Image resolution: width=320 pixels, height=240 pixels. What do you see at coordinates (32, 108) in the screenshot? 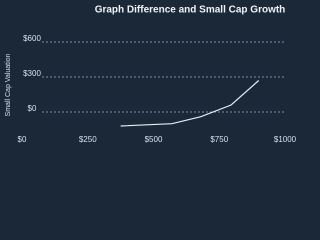
I see `y-tick-label: $0` at bounding box center [32, 108].